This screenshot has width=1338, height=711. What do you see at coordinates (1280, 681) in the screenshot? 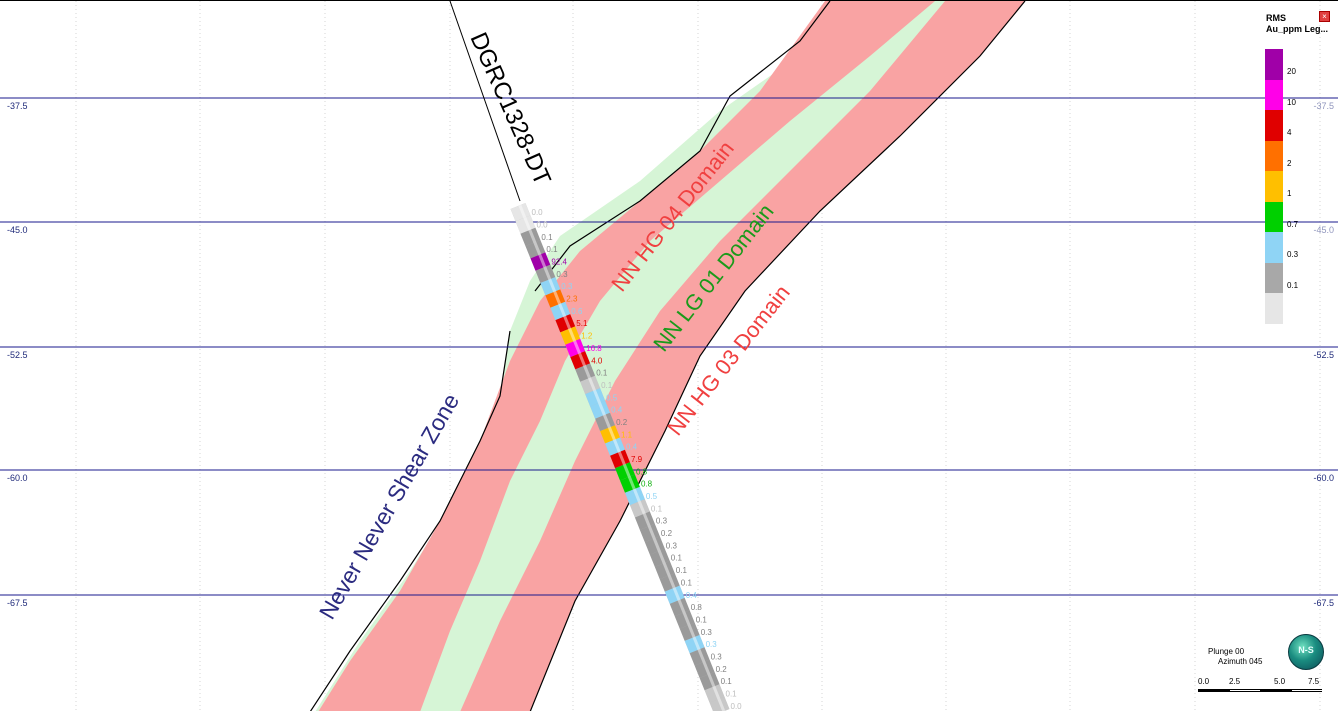
I see `scale-tick-label: 5.0` at bounding box center [1280, 681].